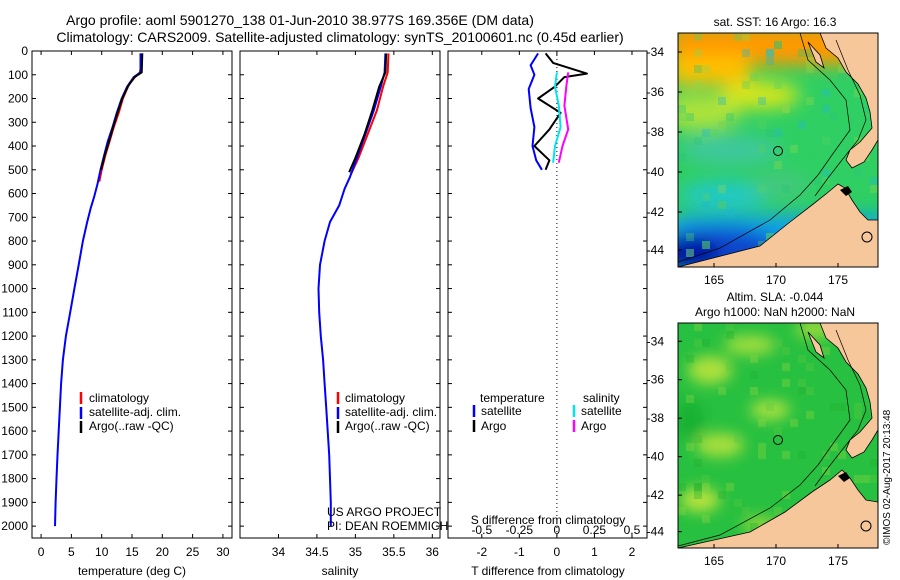 The image size is (900, 580). Describe the element at coordinates (433, 552) in the screenshot. I see `x-tick-label: 36` at that location.